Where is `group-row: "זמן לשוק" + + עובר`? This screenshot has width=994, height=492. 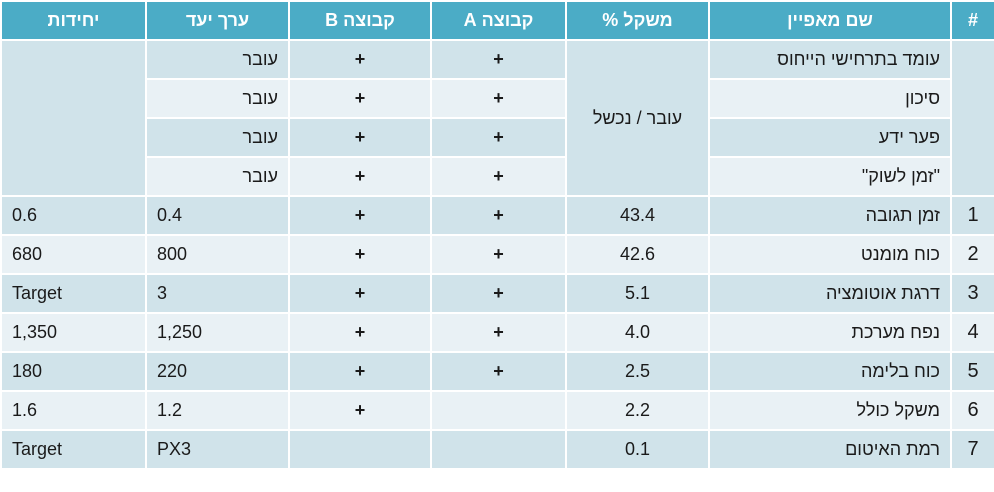
group-row: "זמן לשוק" + + עובר is located at coordinates (497, 176).